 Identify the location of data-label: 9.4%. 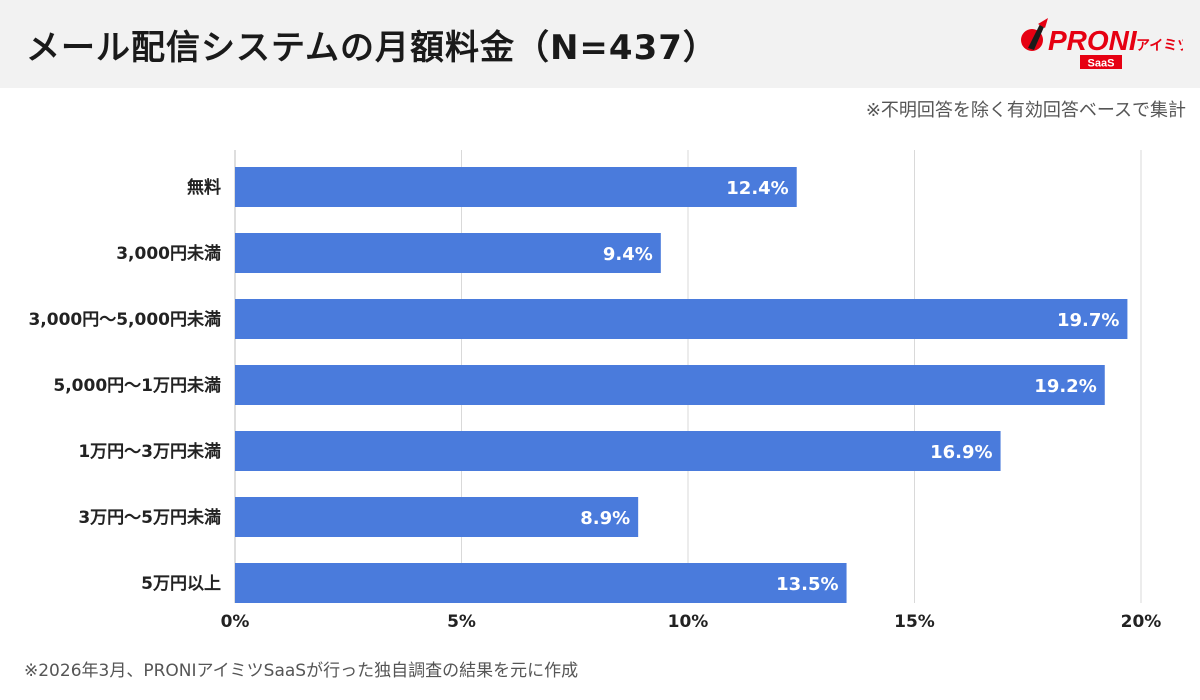
(628, 254).